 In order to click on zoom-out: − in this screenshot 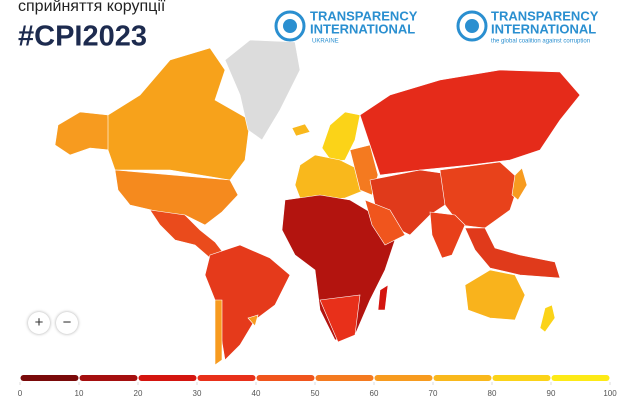, I will do `click(67, 323)`.